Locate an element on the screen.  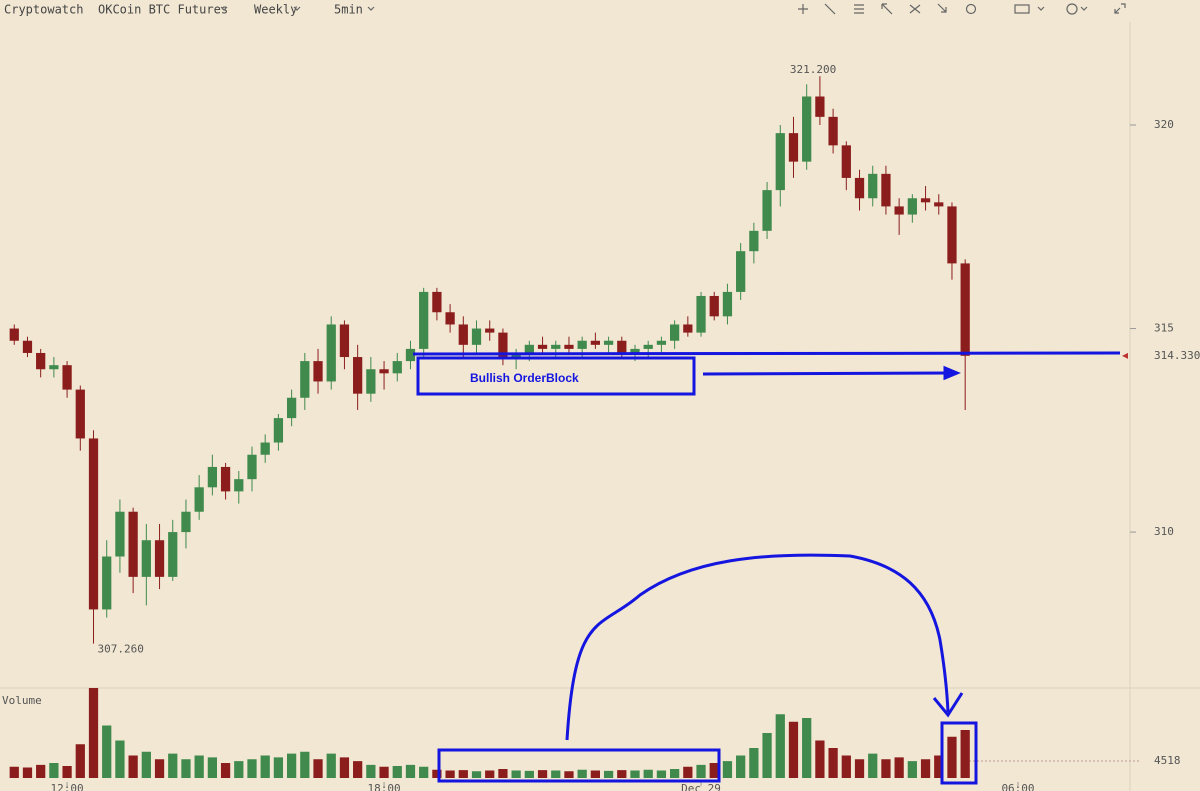
market-select: OKCoin BTC Futures is located at coordinates (163, 10).